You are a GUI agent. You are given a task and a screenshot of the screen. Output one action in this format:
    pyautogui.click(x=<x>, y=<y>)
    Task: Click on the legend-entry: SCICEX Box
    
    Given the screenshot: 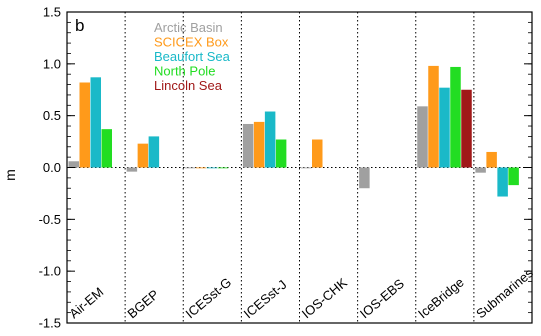 What is the action you would take?
    pyautogui.click(x=191, y=42)
    